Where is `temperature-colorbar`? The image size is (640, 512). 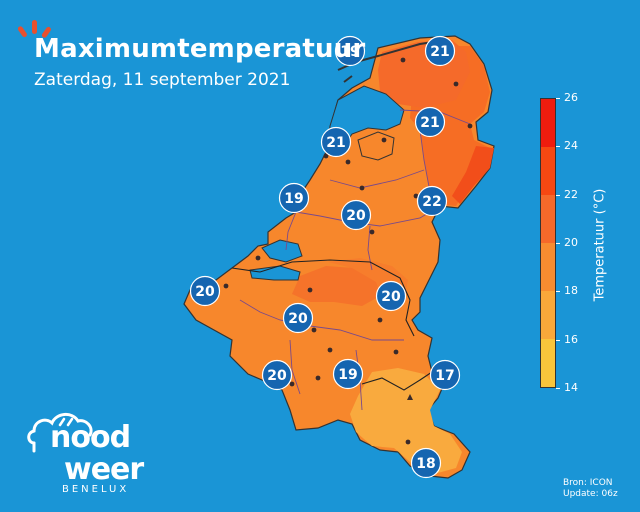 temperature-colorbar is located at coordinates (548, 243).